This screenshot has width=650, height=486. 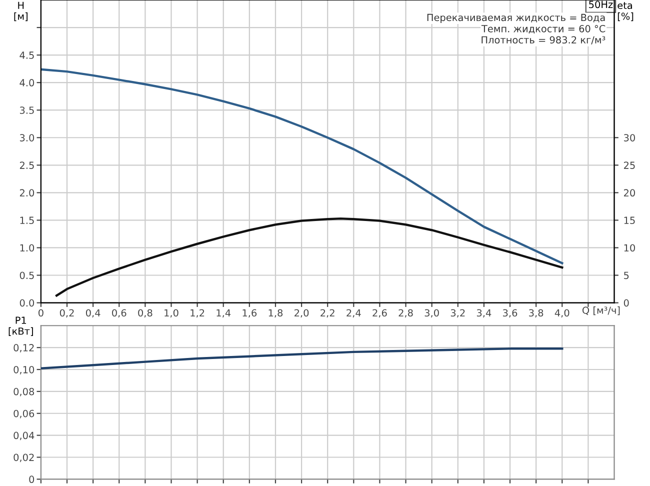 I want to click on x-tick-label: 0,4, so click(x=93, y=313).